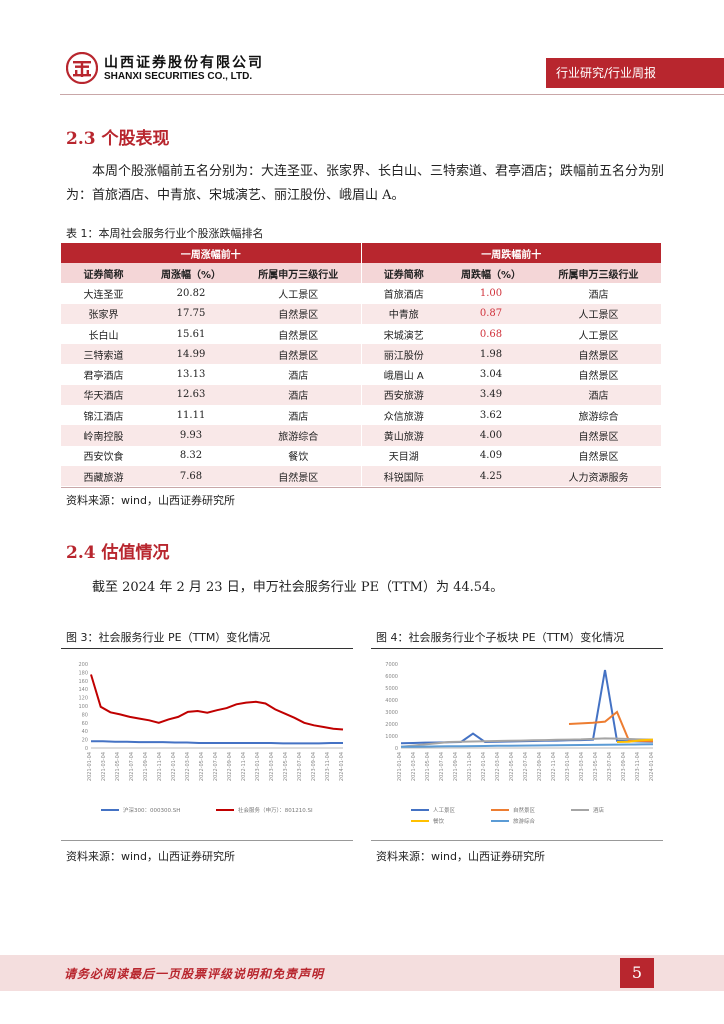  What do you see at coordinates (103, 295) in the screenshot?
I see `table-cell: 大连圣亚` at bounding box center [103, 295].